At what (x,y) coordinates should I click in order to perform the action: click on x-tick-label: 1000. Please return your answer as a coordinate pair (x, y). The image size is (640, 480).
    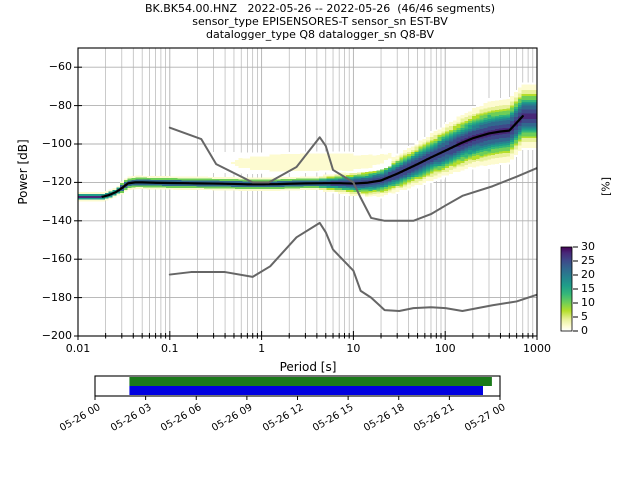
    Looking at the image, I should click on (537, 348).